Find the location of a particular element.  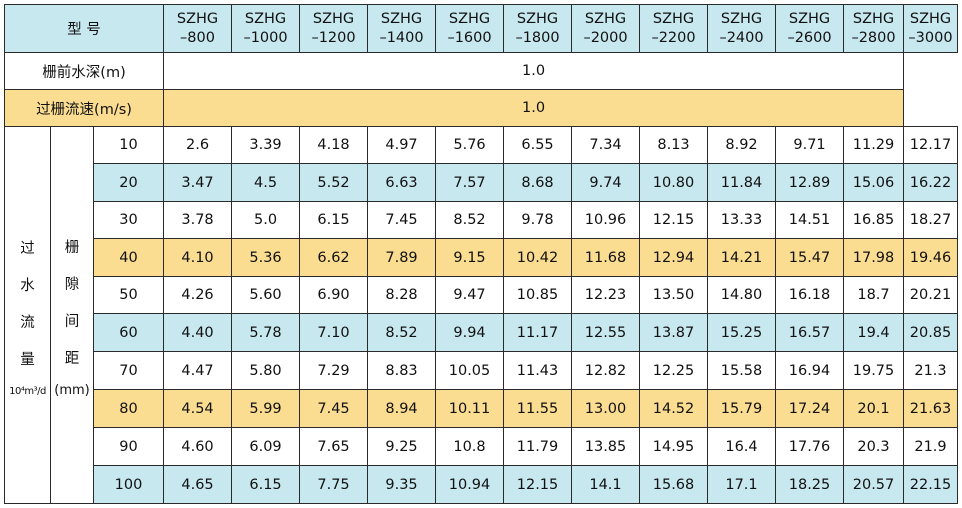

gap-value: 40 is located at coordinates (128, 257).